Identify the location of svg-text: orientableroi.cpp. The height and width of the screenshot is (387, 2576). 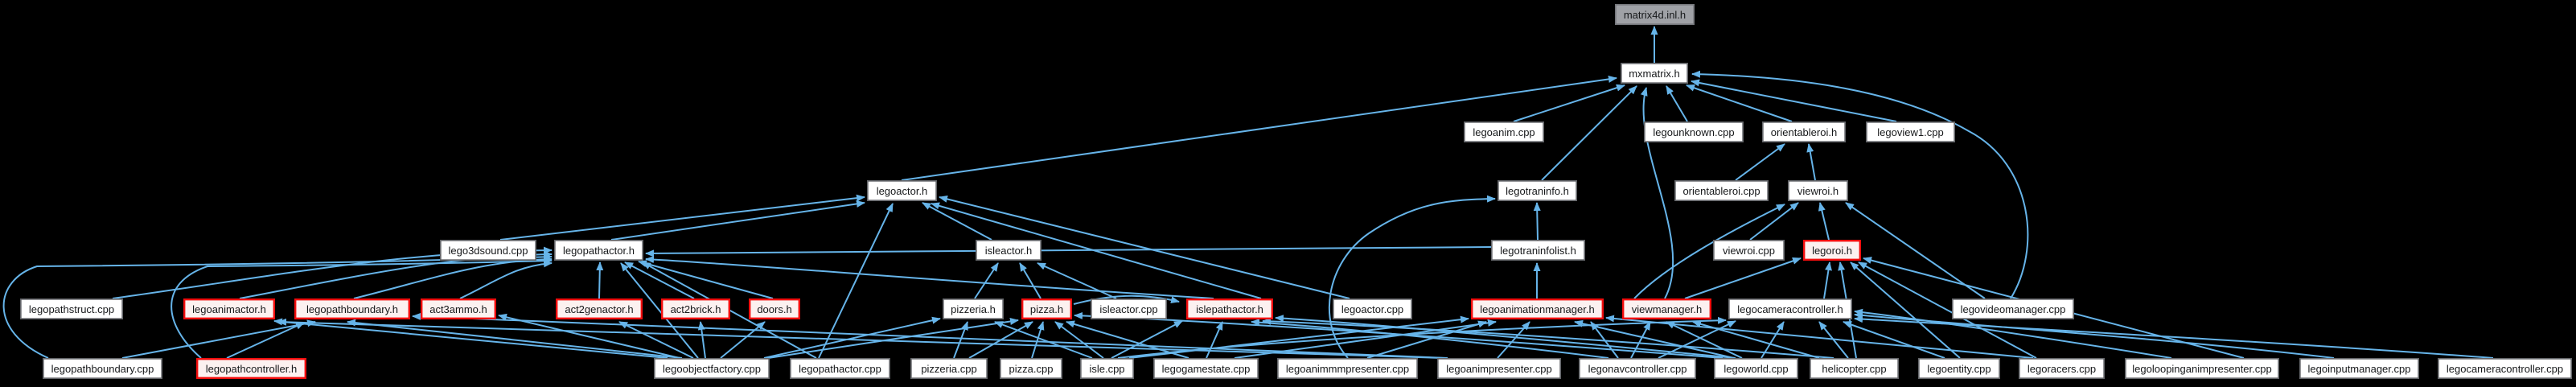
(1721, 191).